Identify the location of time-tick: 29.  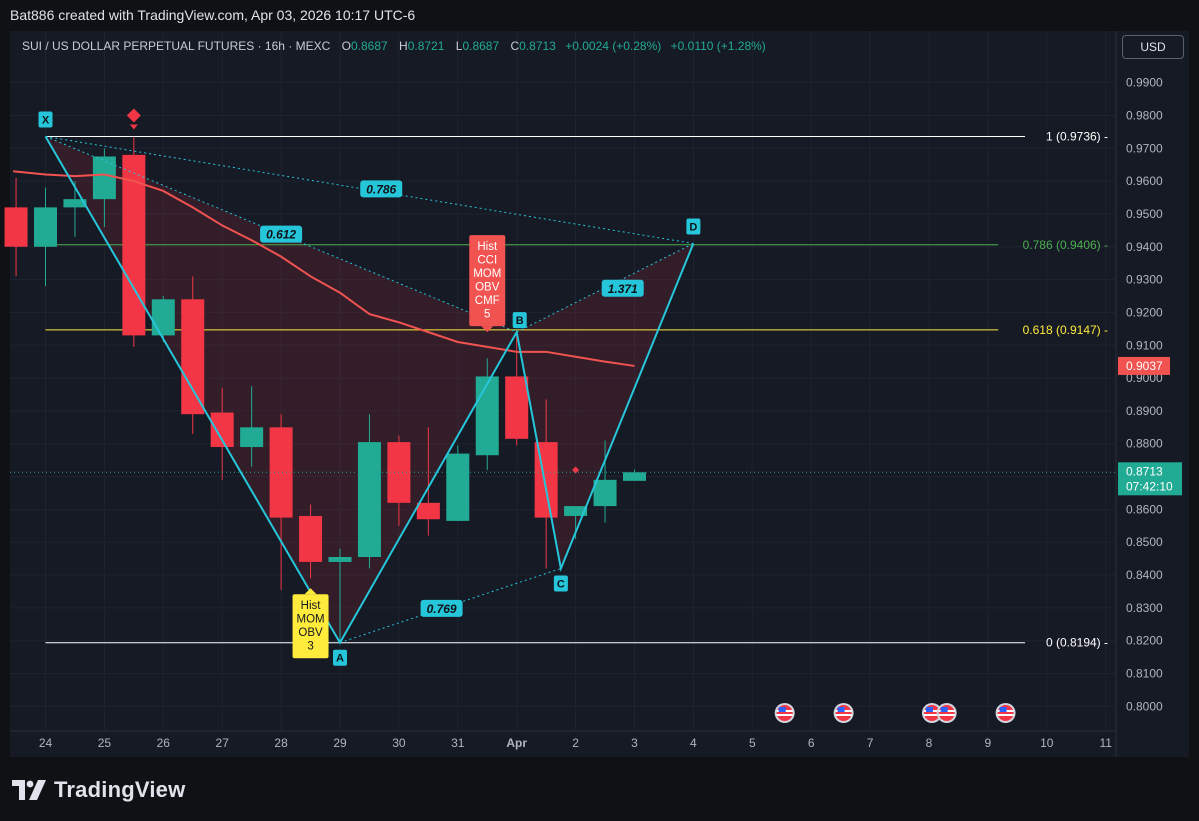
(340, 743).